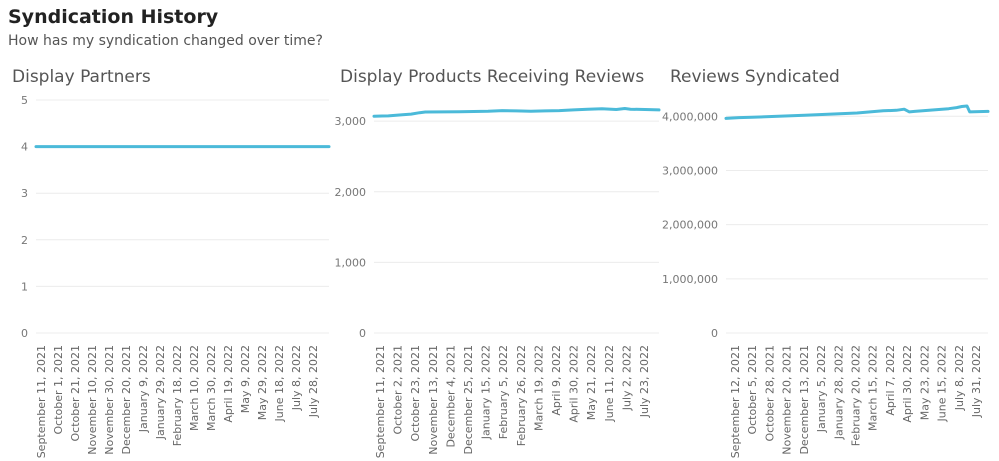 This screenshot has width=999, height=461. What do you see at coordinates (228, 384) in the screenshot?
I see `x-tick-label: April 19, 2022` at bounding box center [228, 384].